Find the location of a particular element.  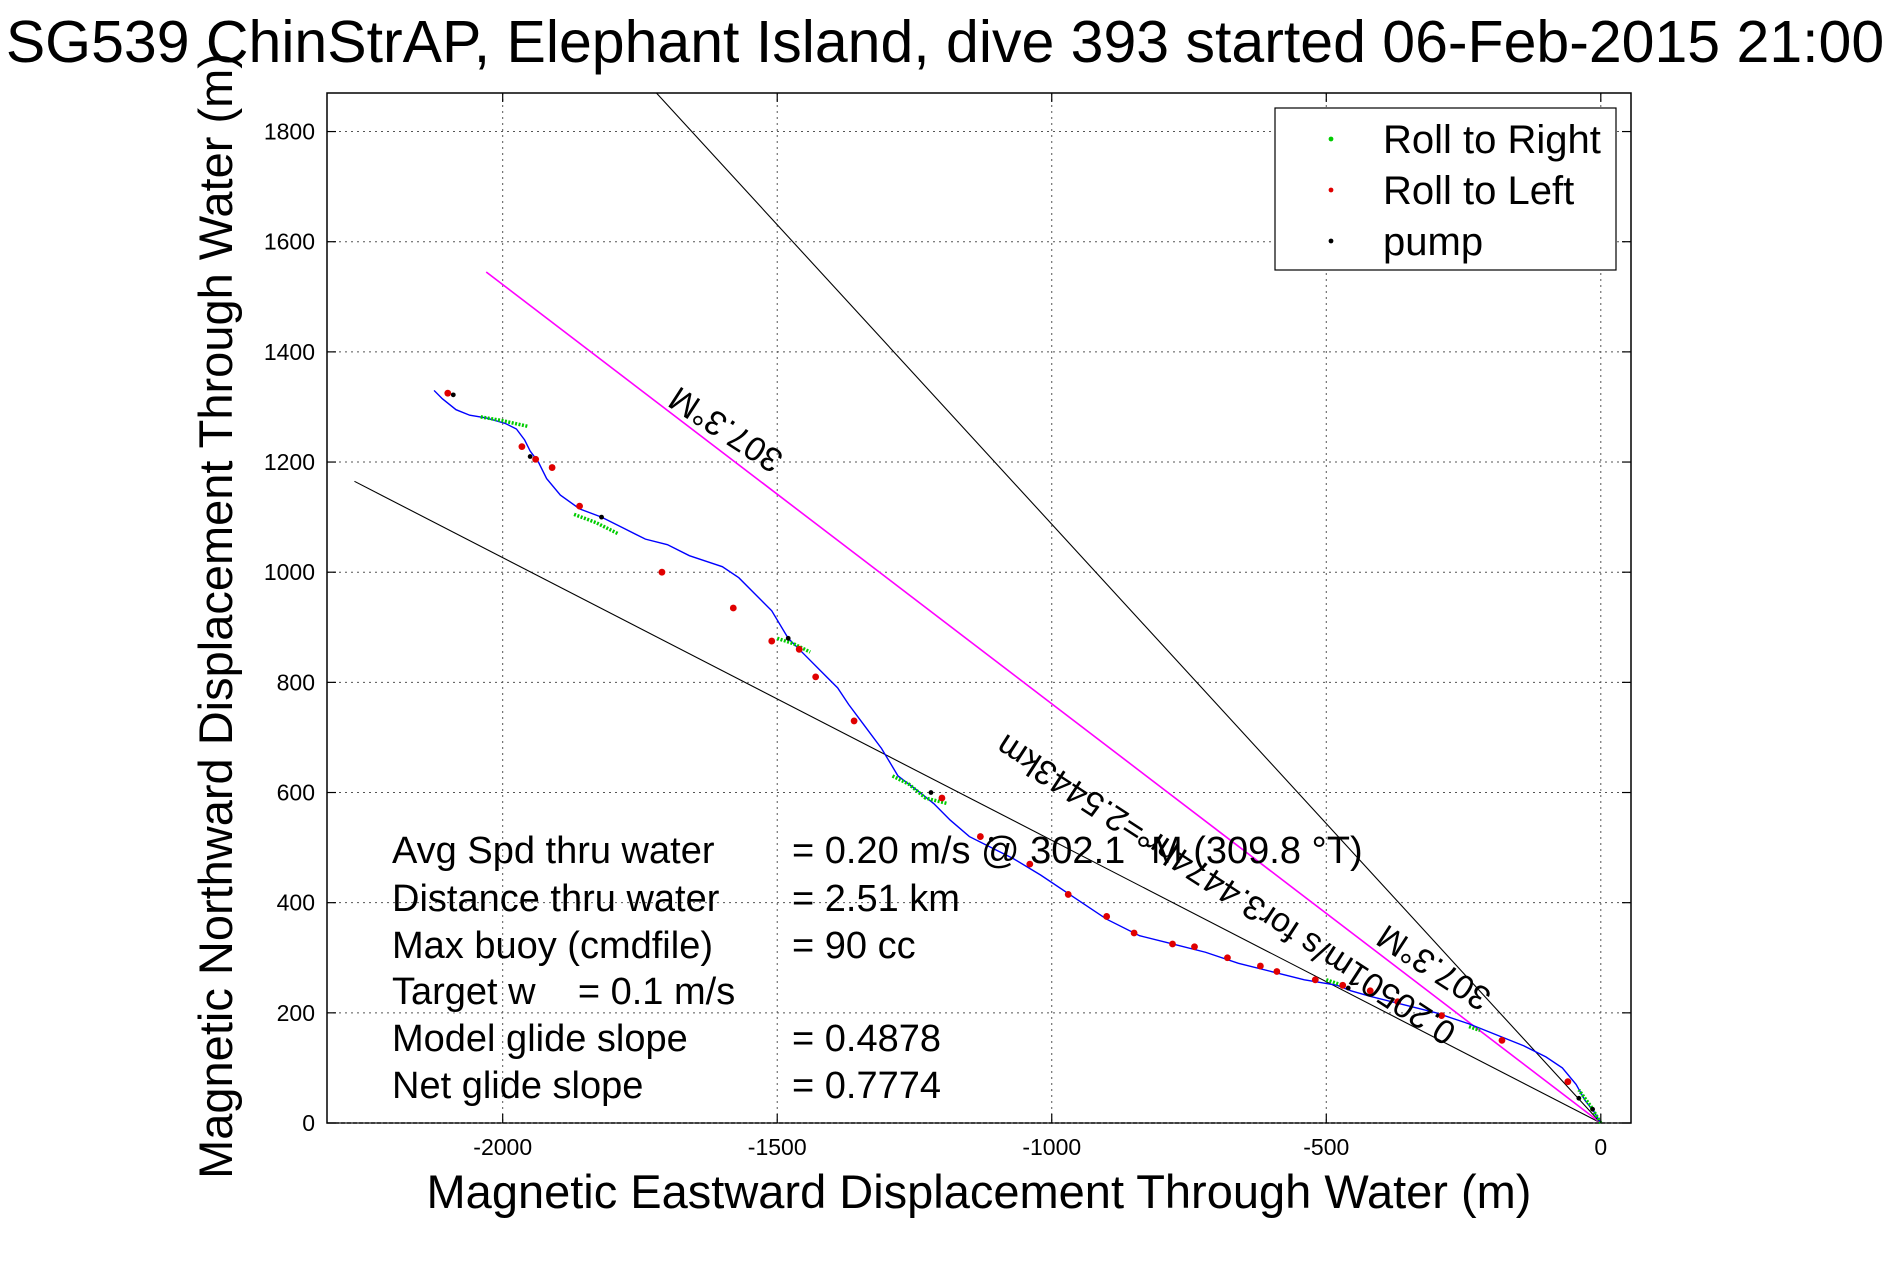

stat-value-model-glide: = 0.4878 is located at coordinates (866, 1039).